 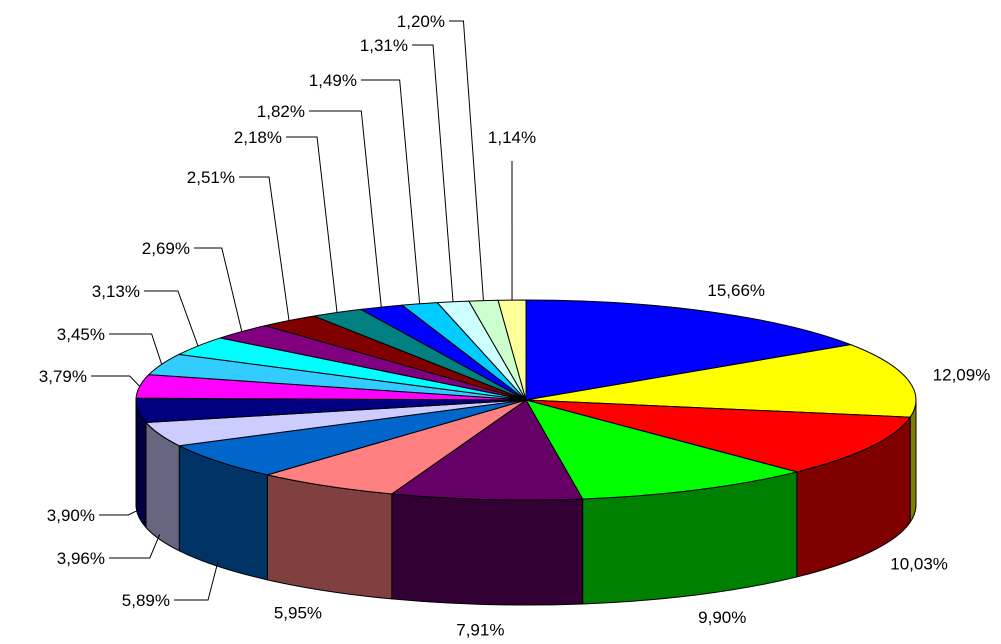 I want to click on data-label-11: 3,45%, so click(x=81, y=334).